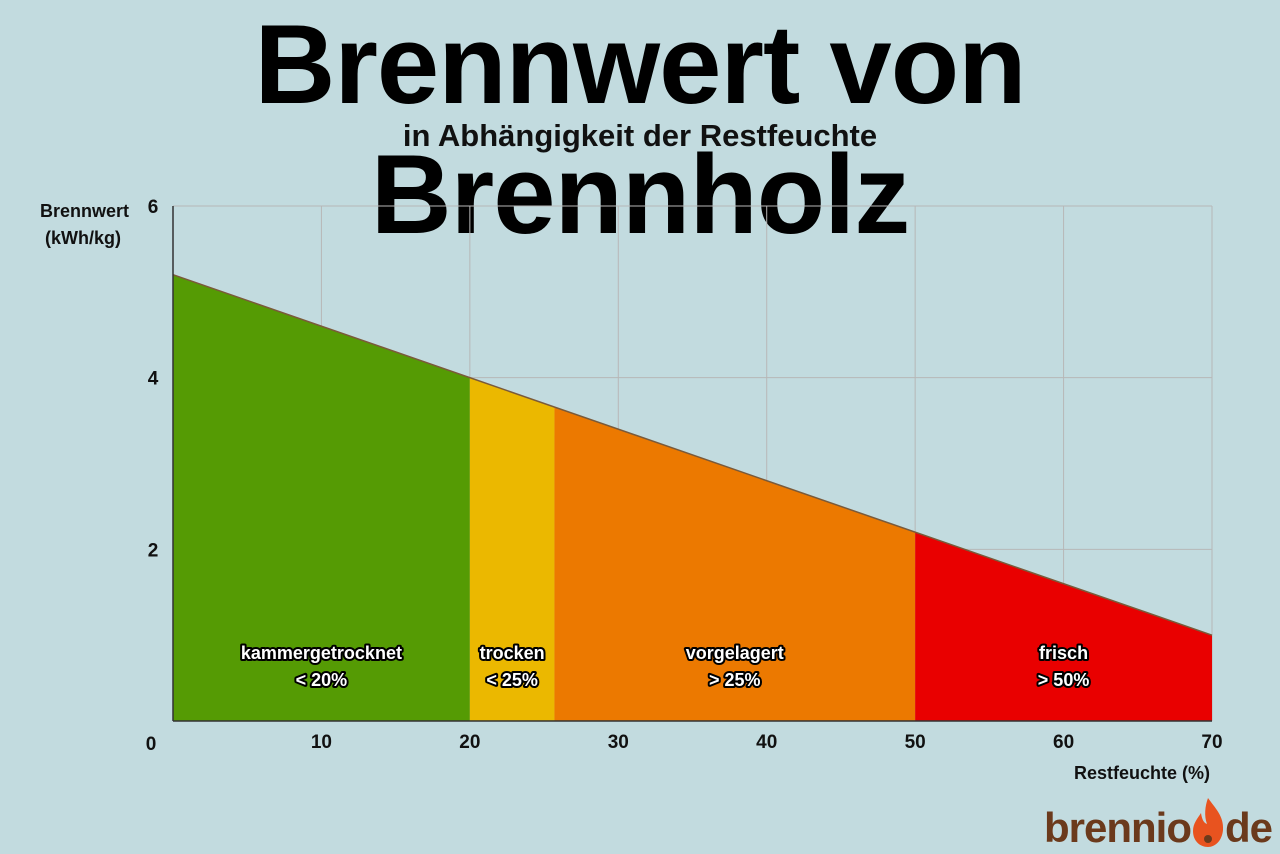  I want to click on band-range-label: < 25%, so click(512, 680).